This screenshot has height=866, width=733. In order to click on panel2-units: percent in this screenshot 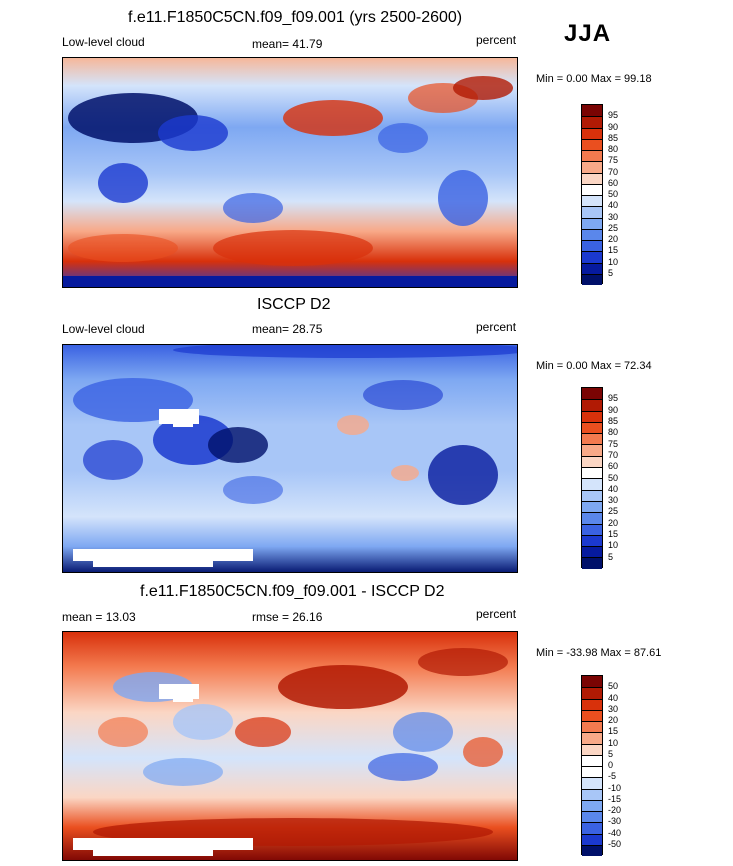, I will do `click(496, 327)`.